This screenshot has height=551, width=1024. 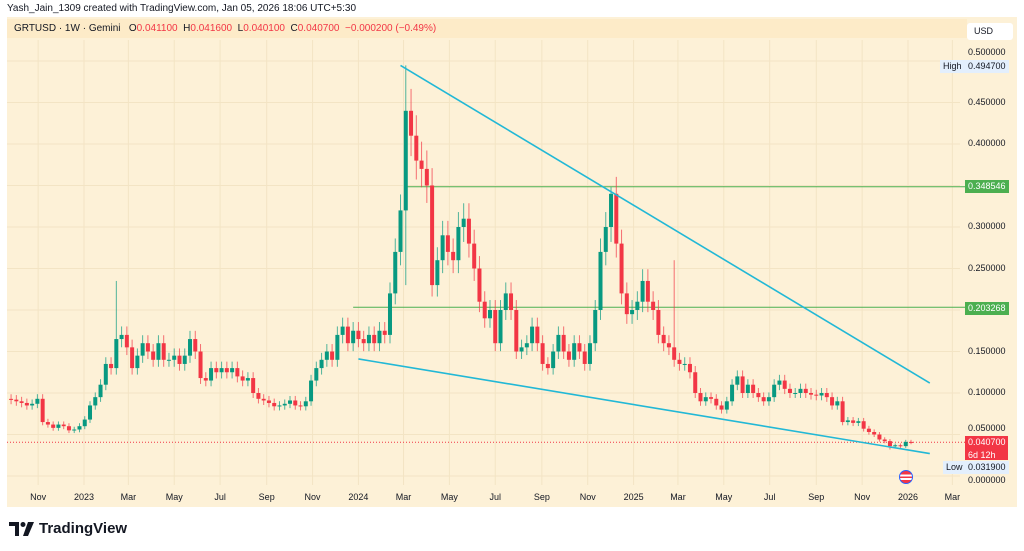 I want to click on high-label: H, so click(x=187, y=28).